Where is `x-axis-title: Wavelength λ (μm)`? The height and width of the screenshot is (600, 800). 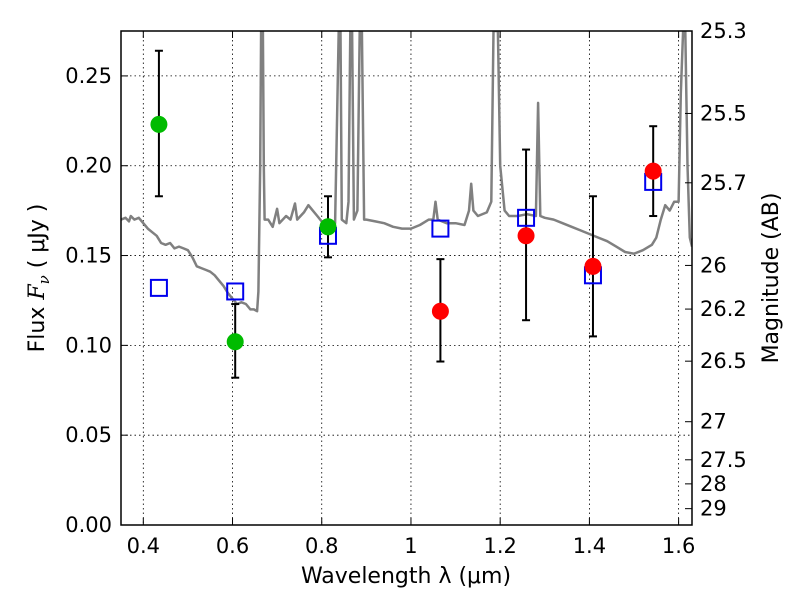 x-axis-title: Wavelength λ (μm) is located at coordinates (406, 576).